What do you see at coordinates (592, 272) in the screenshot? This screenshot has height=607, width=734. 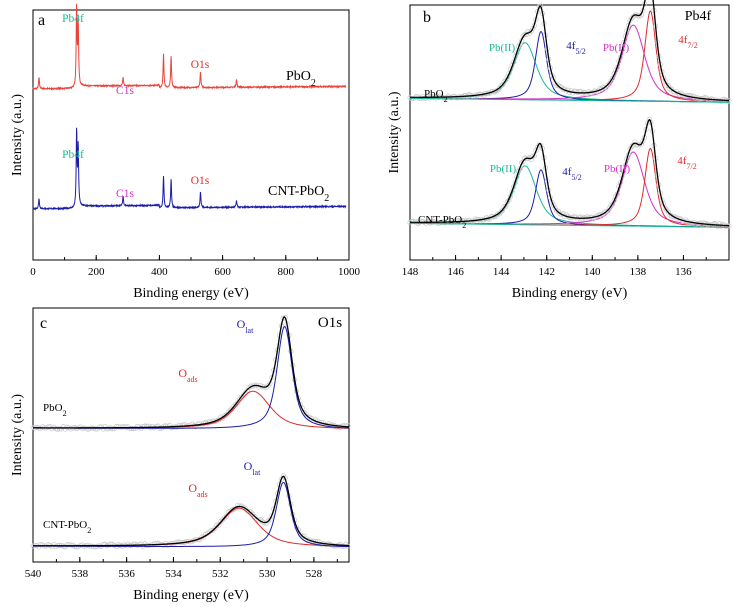 I see `panel-b-xtick-label: 140` at bounding box center [592, 272].